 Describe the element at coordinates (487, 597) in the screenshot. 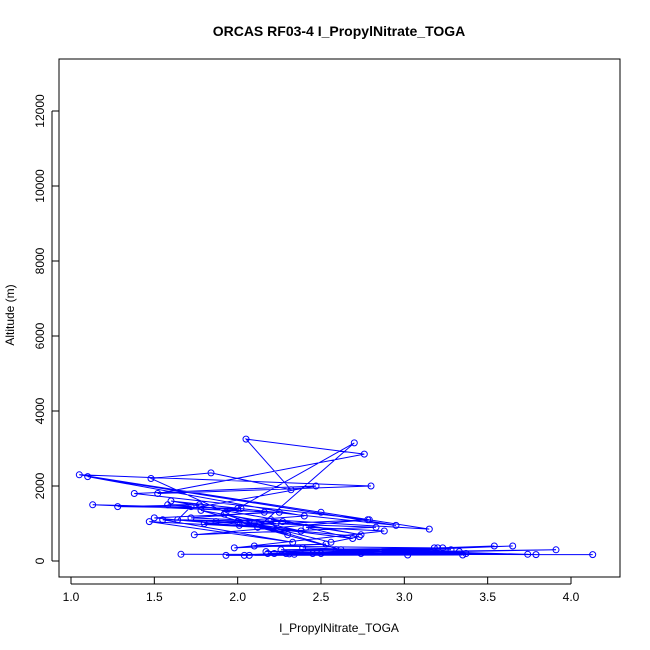

I see `x-tick-label: 3.5` at that location.